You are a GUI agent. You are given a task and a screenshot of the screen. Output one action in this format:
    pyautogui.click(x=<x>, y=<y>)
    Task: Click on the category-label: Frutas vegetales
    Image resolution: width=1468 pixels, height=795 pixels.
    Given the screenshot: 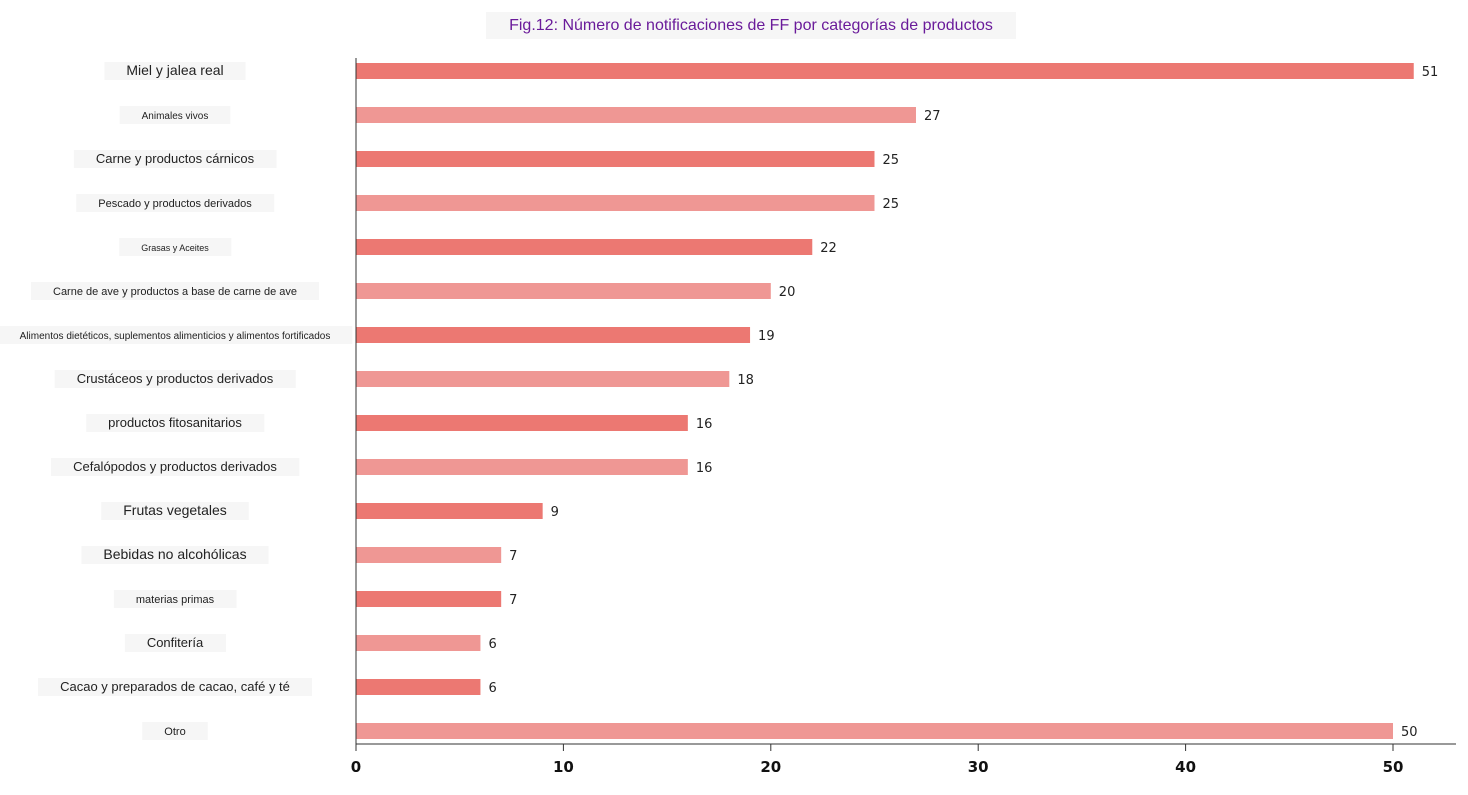 What is the action you would take?
    pyautogui.click(x=175, y=510)
    